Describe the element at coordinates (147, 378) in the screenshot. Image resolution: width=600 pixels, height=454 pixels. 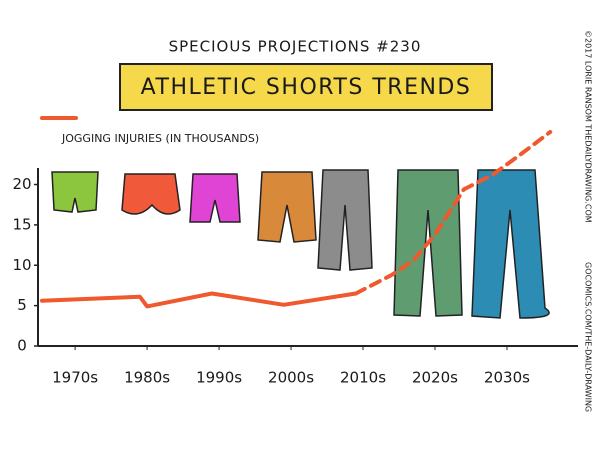
I see `x-tick-label: 1980s` at that location.